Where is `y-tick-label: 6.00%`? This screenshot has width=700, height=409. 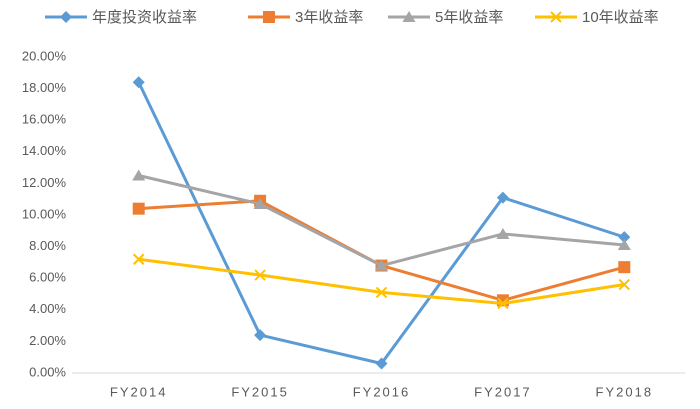
y-tick-label: 6.00% is located at coordinates (47, 277).